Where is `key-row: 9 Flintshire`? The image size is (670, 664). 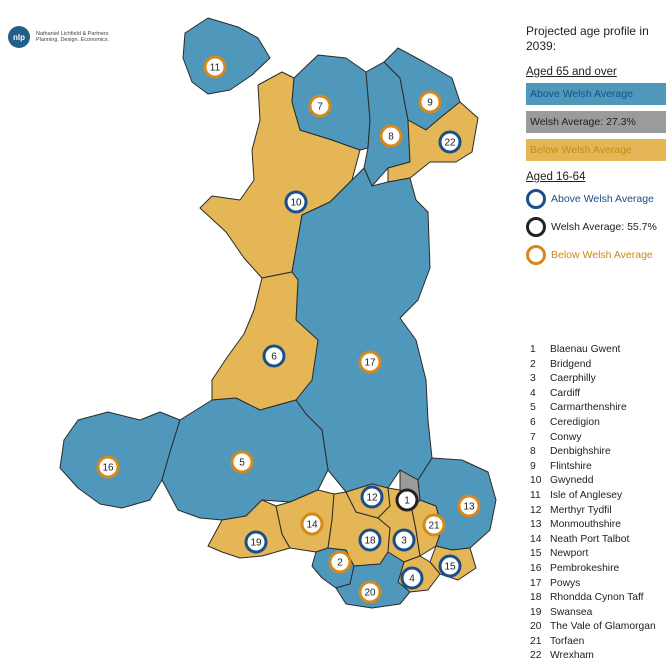 key-row: 9 Flintshire is located at coordinates (593, 467).